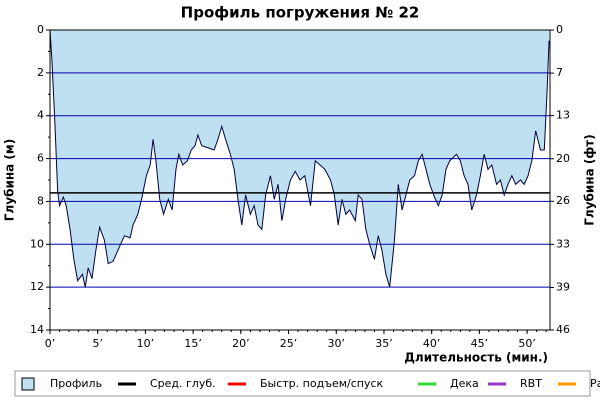 The width and height of the screenshot is (600, 404). What do you see at coordinates (37, 243) in the screenshot?
I see `y-tick-label: 10` at bounding box center [37, 243].